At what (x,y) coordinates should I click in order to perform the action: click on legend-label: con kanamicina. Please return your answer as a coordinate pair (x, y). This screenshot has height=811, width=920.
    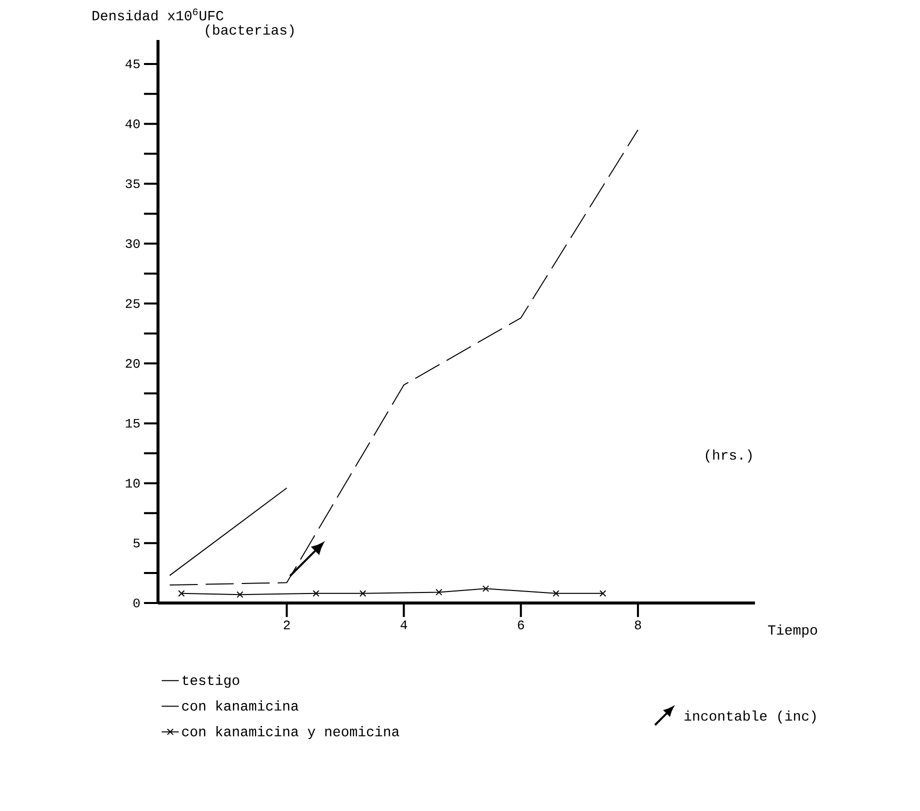
    Looking at the image, I should click on (240, 705).